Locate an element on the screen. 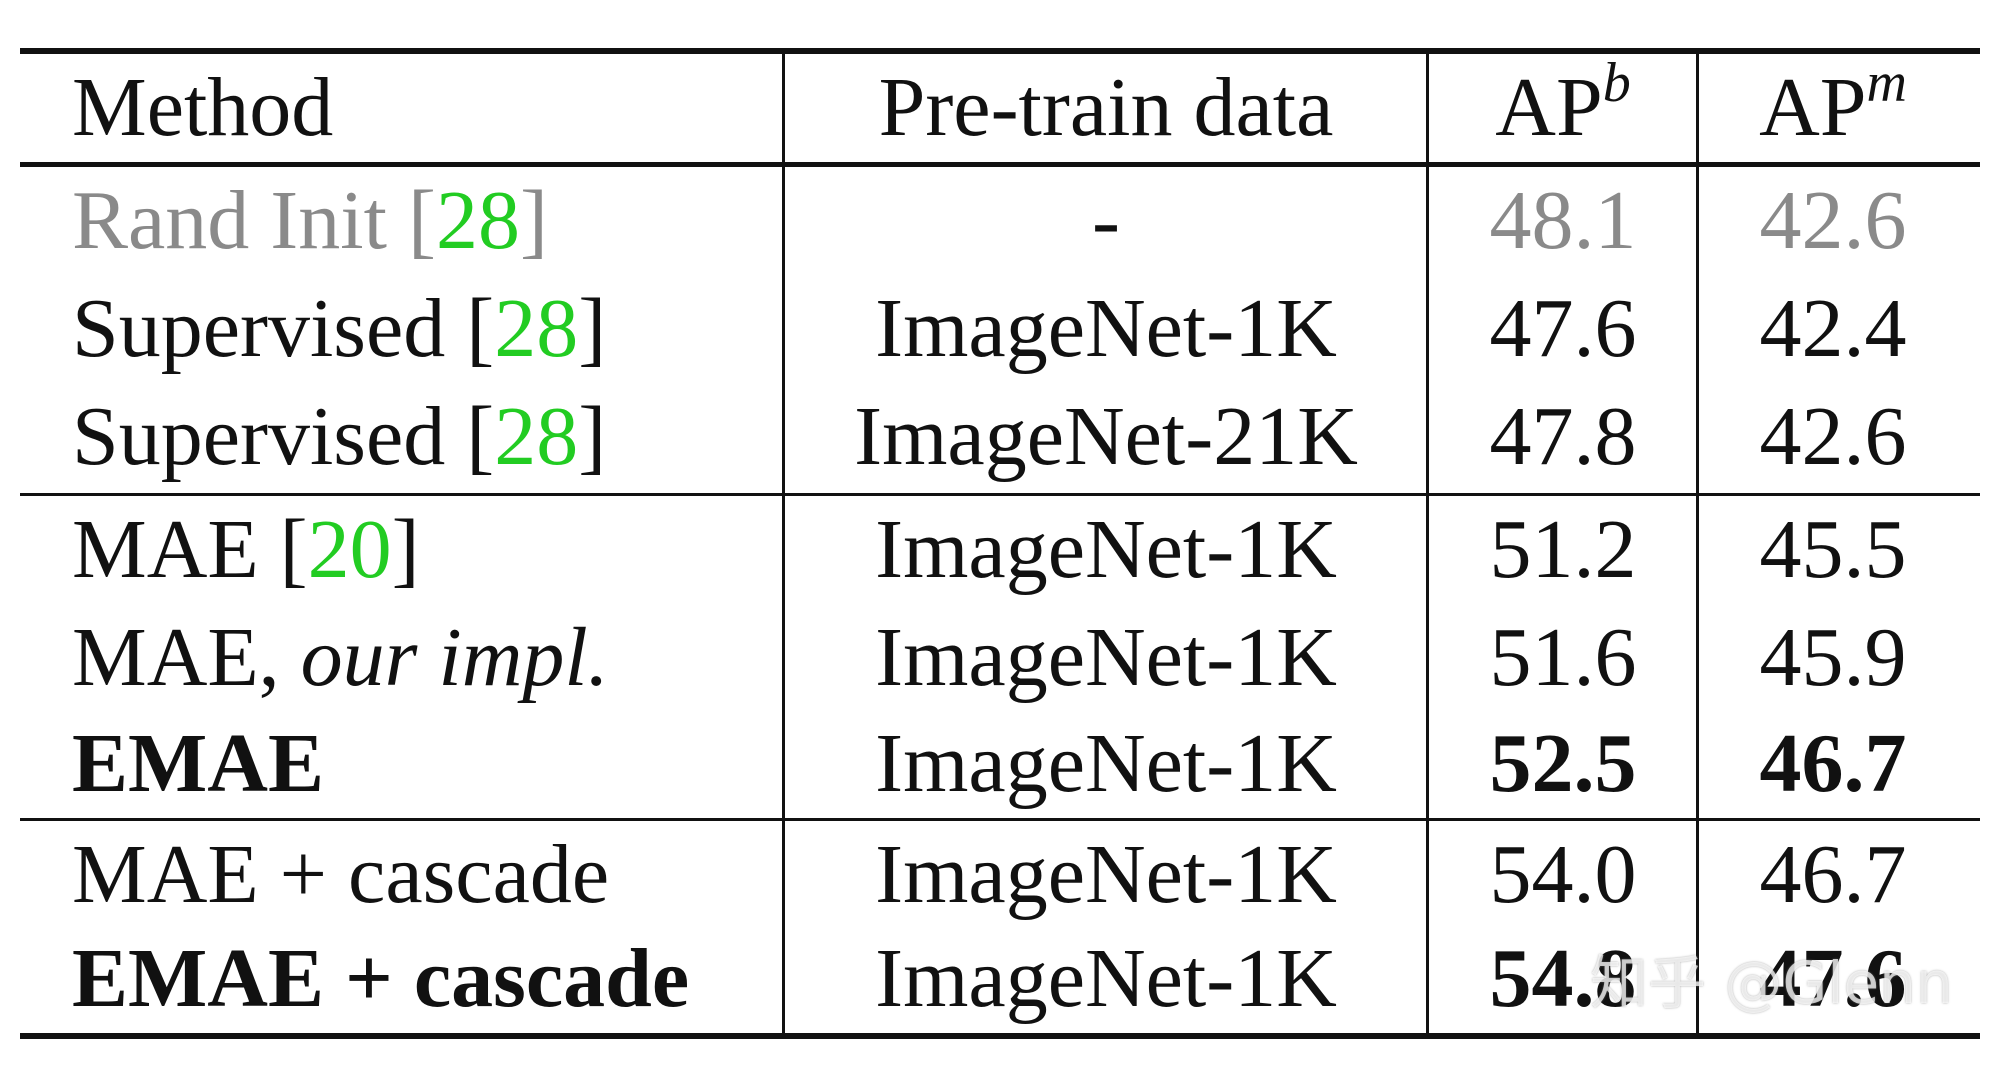 The height and width of the screenshot is (1067, 2000). bottom-rule is located at coordinates (1000, 1036).